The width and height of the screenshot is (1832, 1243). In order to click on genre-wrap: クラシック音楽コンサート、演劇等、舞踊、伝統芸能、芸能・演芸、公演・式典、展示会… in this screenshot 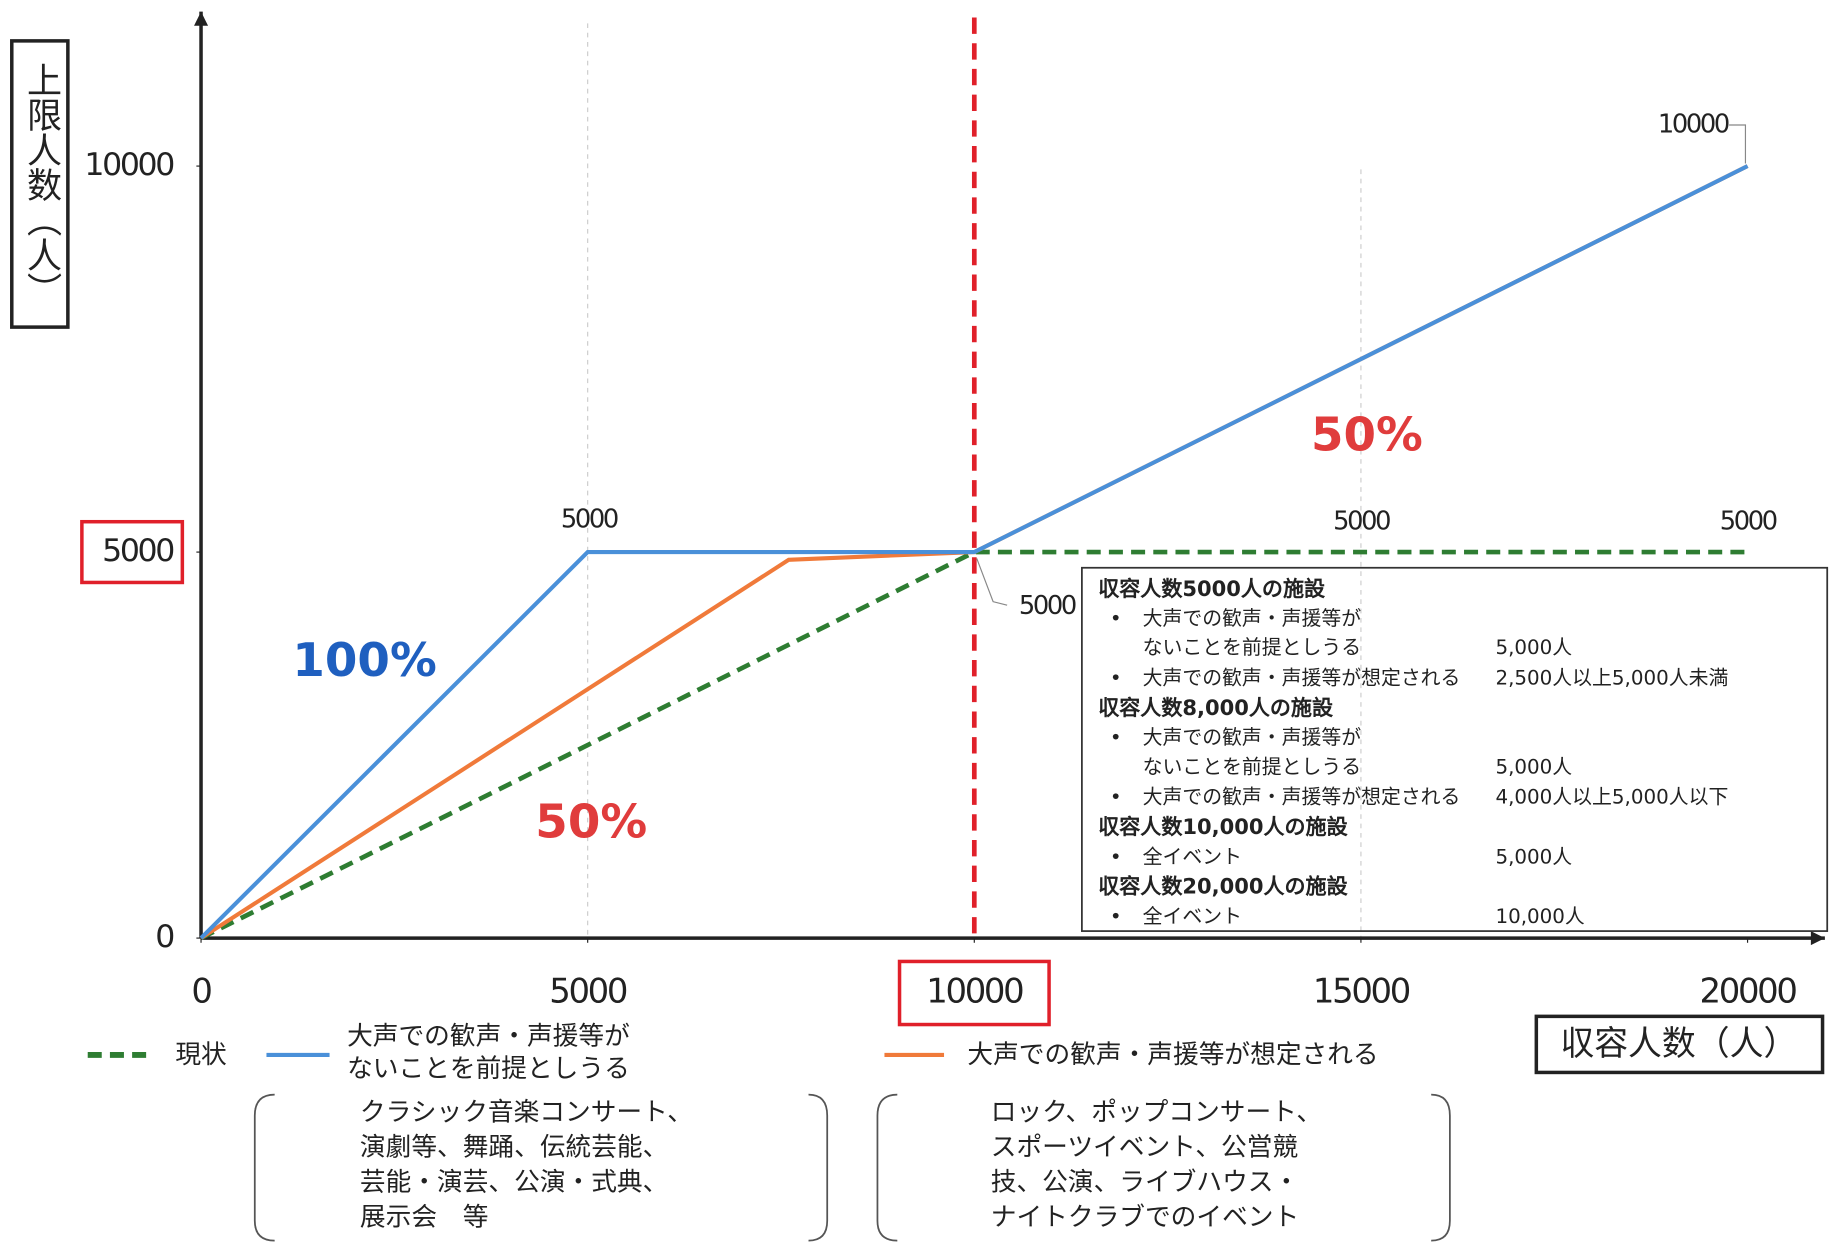, I will do `click(582, 1166)`.